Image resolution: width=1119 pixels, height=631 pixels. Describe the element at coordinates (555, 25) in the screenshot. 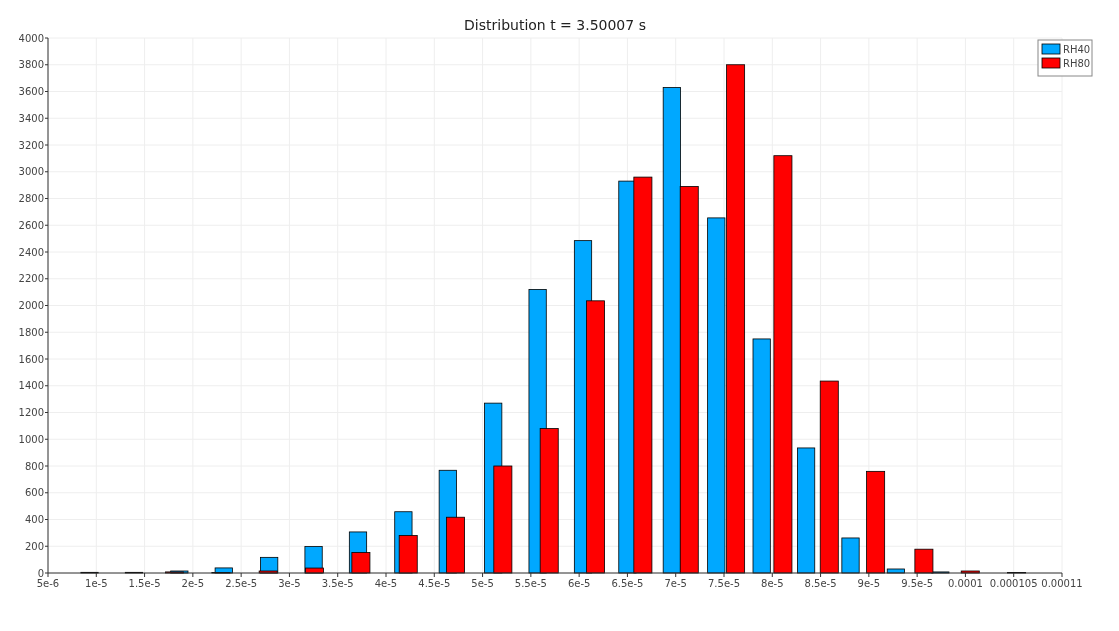

I see `chart-title: Distribution t = 3.50007 s` at that location.